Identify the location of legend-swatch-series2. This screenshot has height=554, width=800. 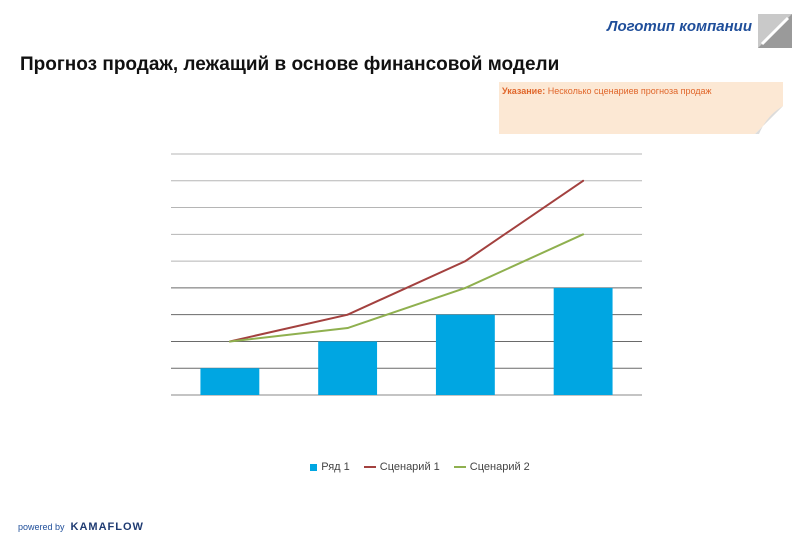
(369, 467).